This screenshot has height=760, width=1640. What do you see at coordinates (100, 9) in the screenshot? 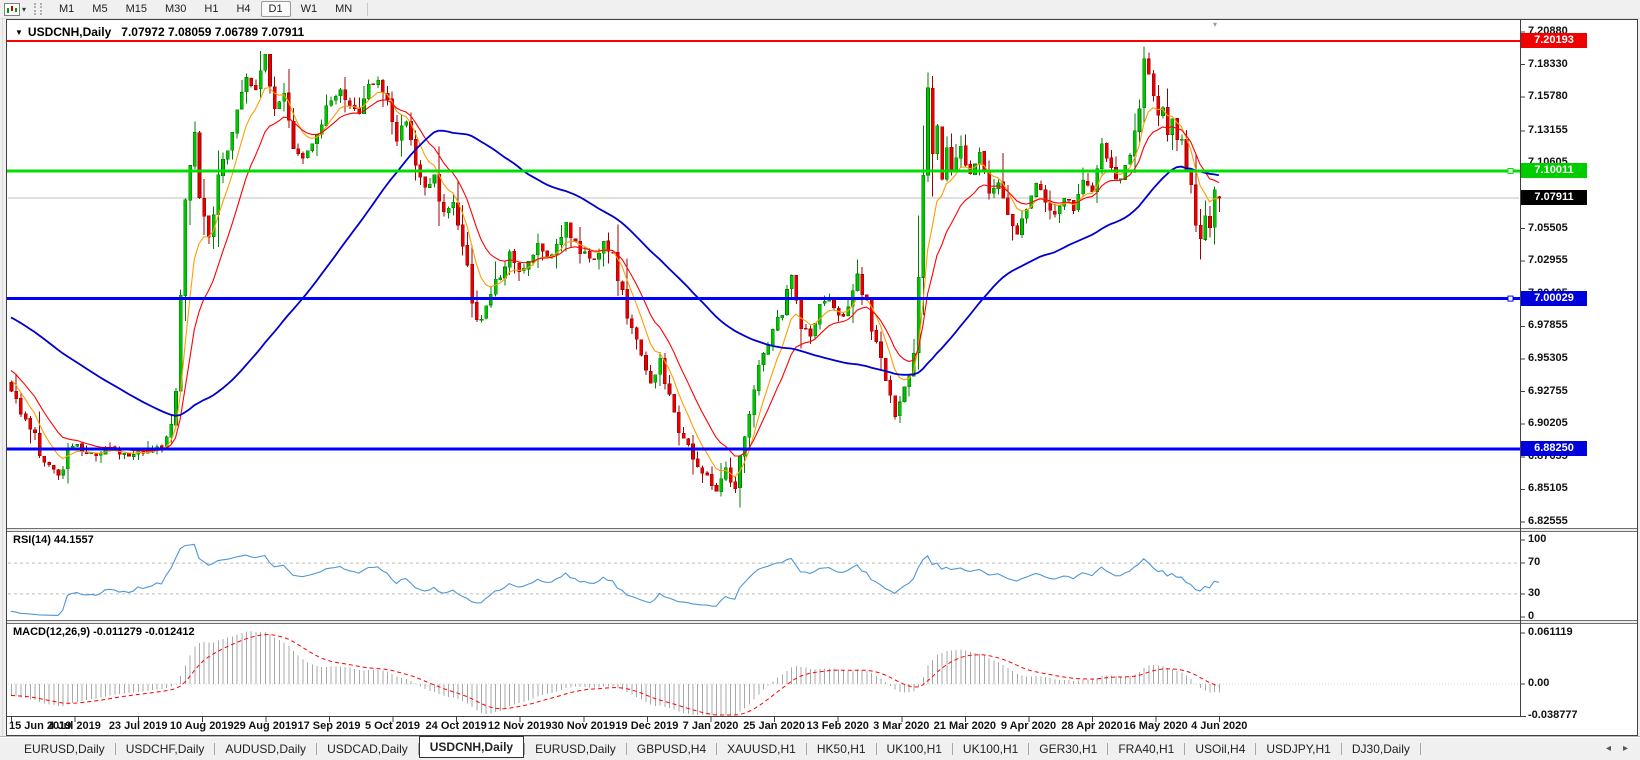
I see `timeframe-m5: M5` at bounding box center [100, 9].